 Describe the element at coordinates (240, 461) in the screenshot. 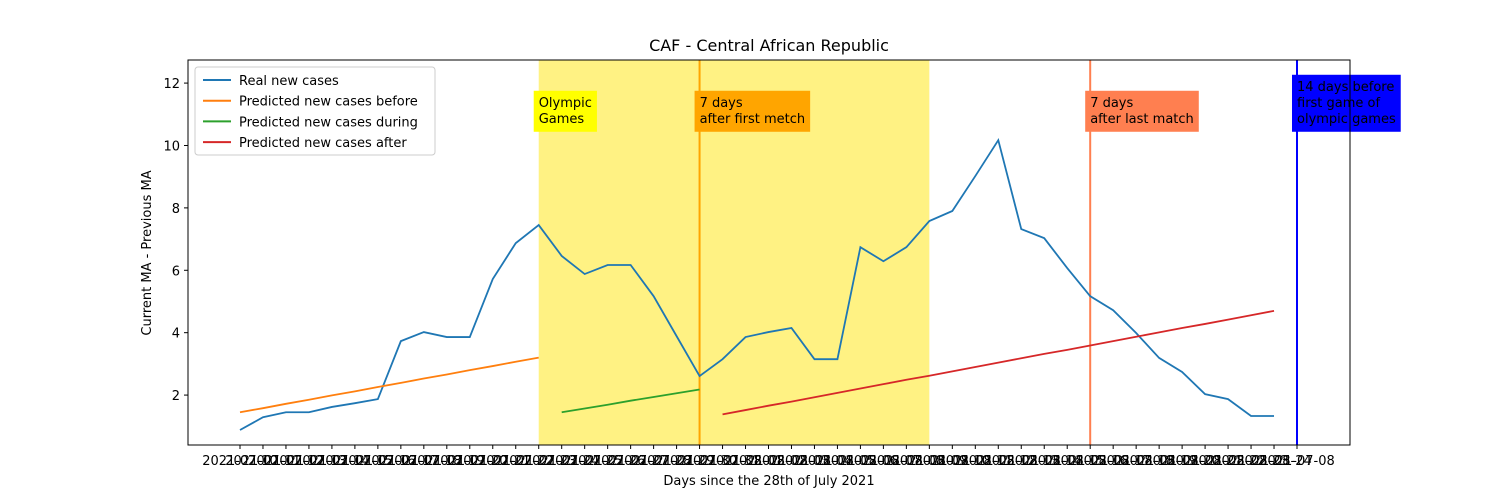

I see `x-tick-label: 2021-07-10` at that location.